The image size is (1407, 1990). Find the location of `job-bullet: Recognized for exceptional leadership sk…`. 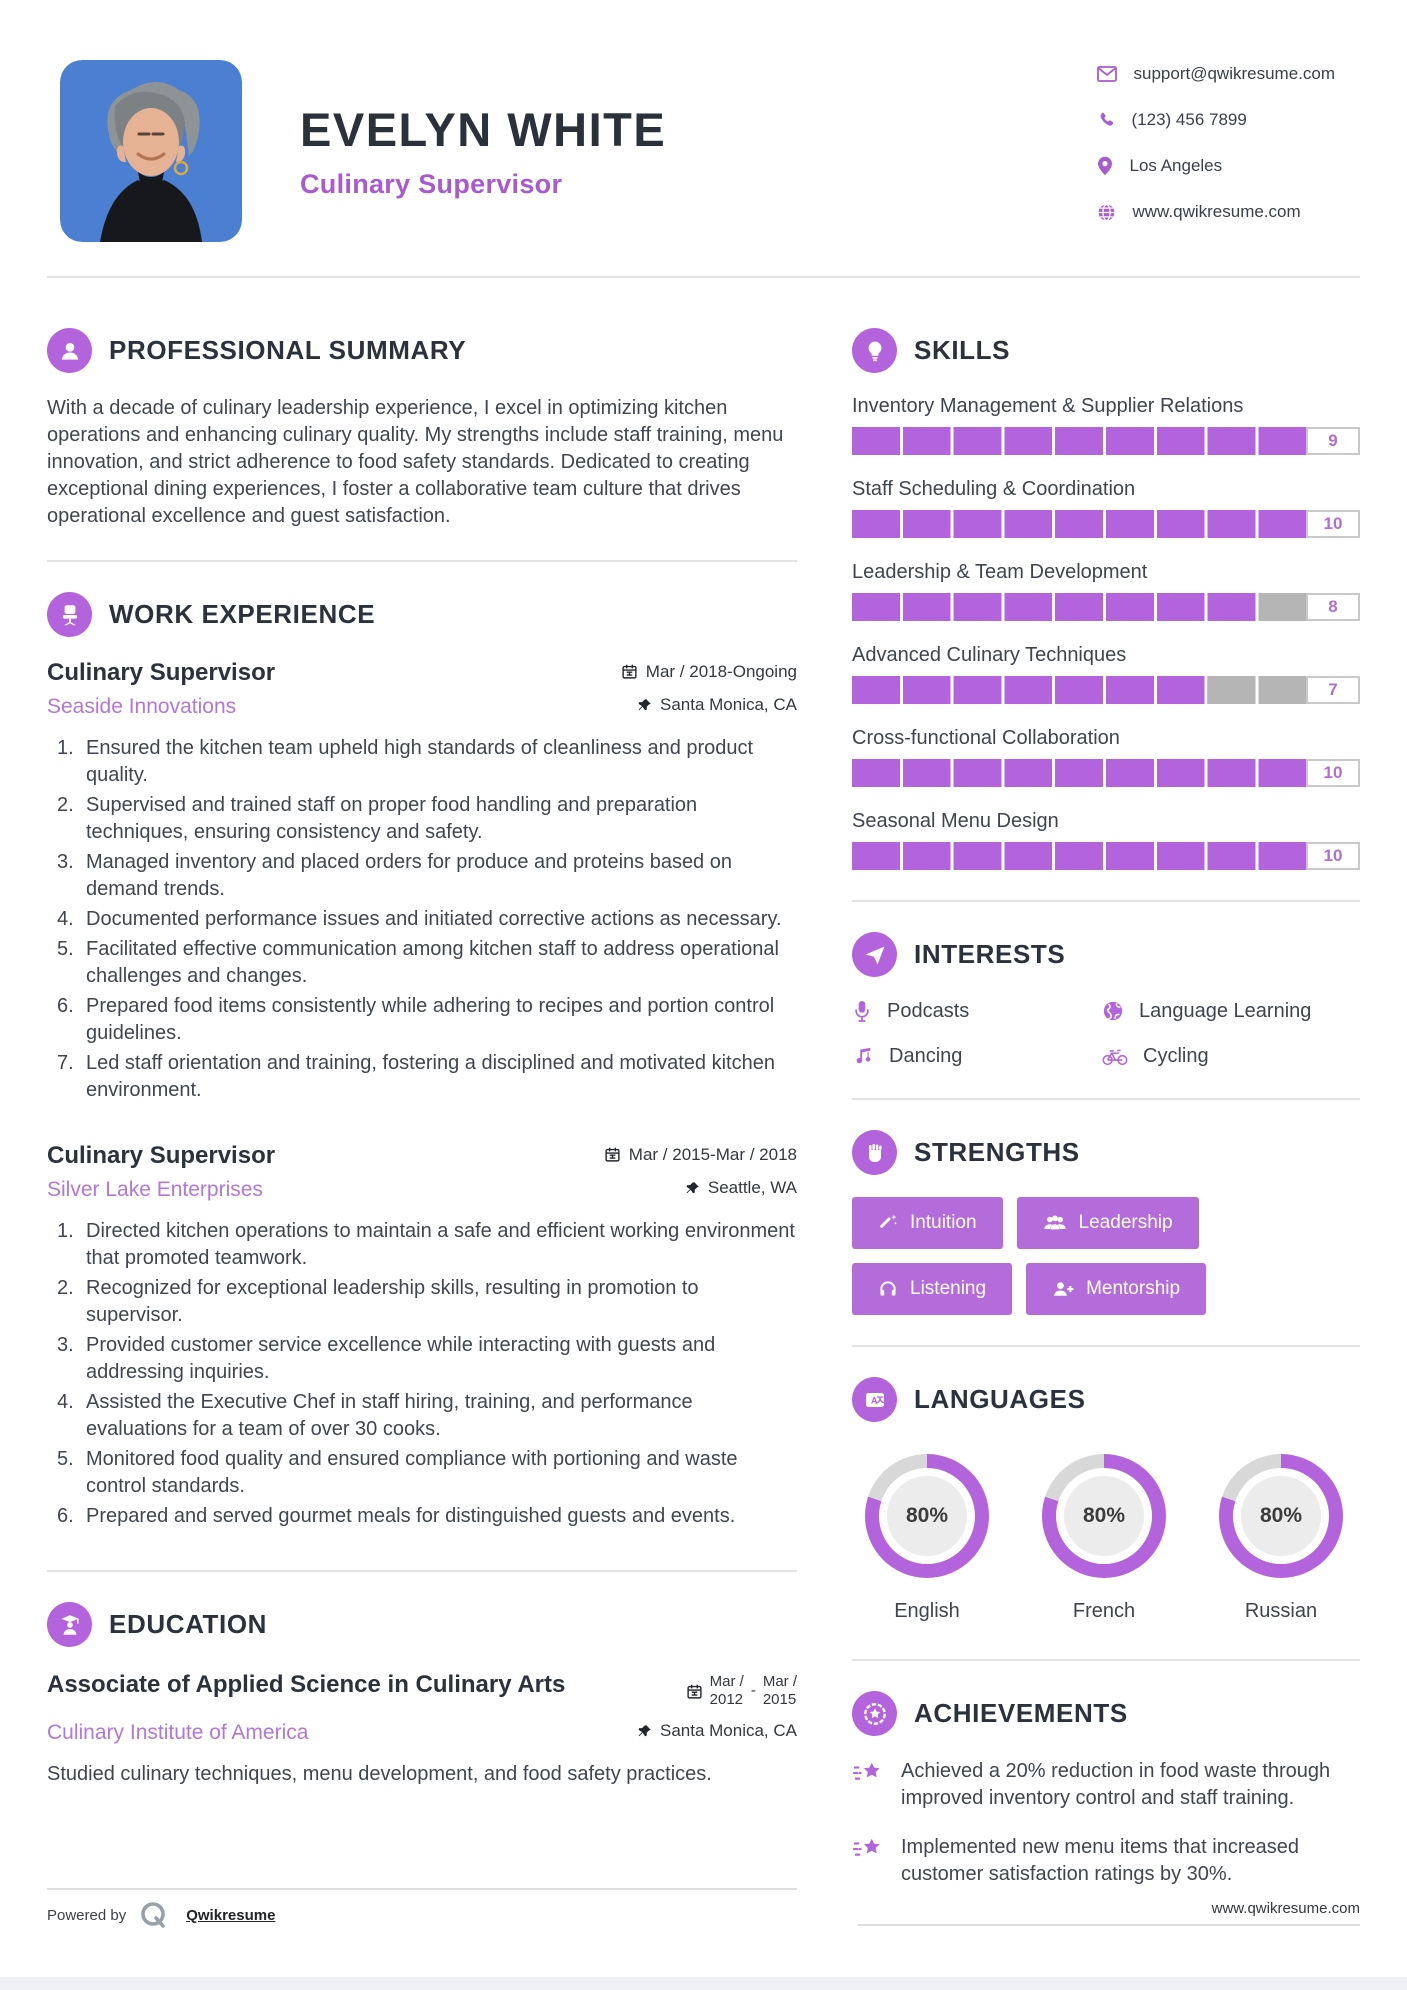

job-bullet: Recognized for exceptional leadership sk… is located at coordinates (378, 1300).